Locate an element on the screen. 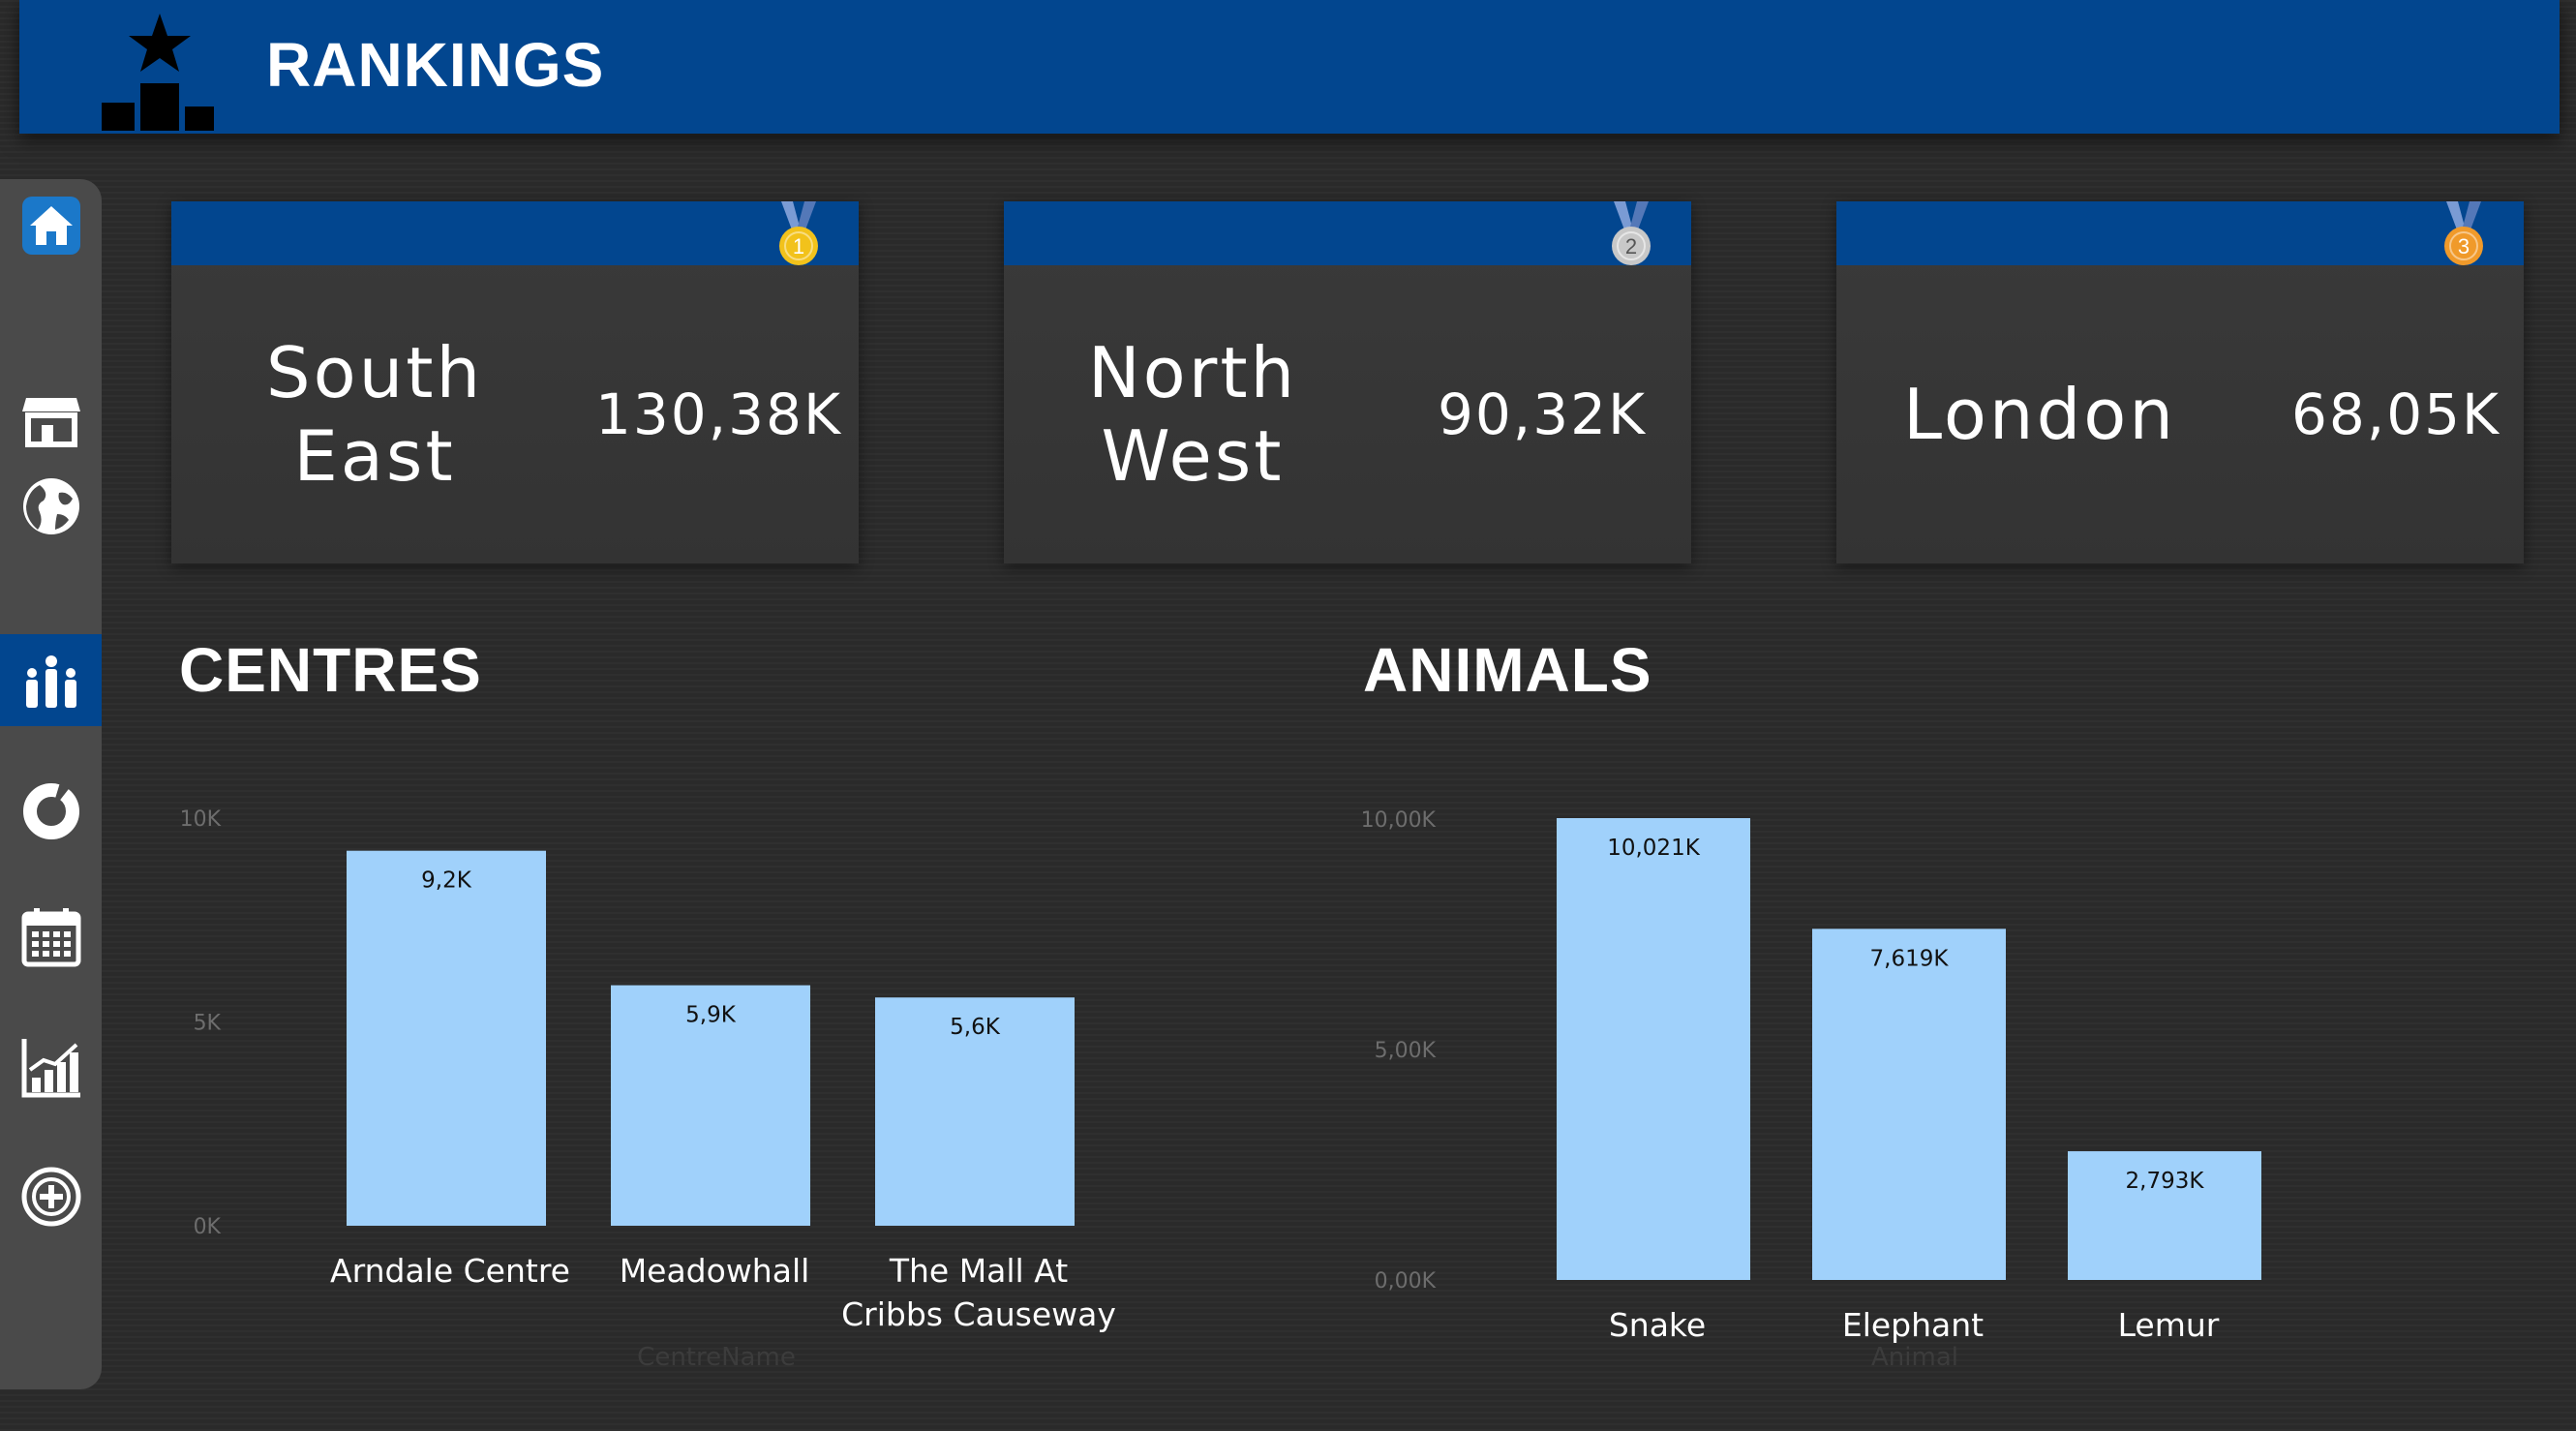 This screenshot has width=2576, height=1431. kpi-value: 130,38K is located at coordinates (718, 414).